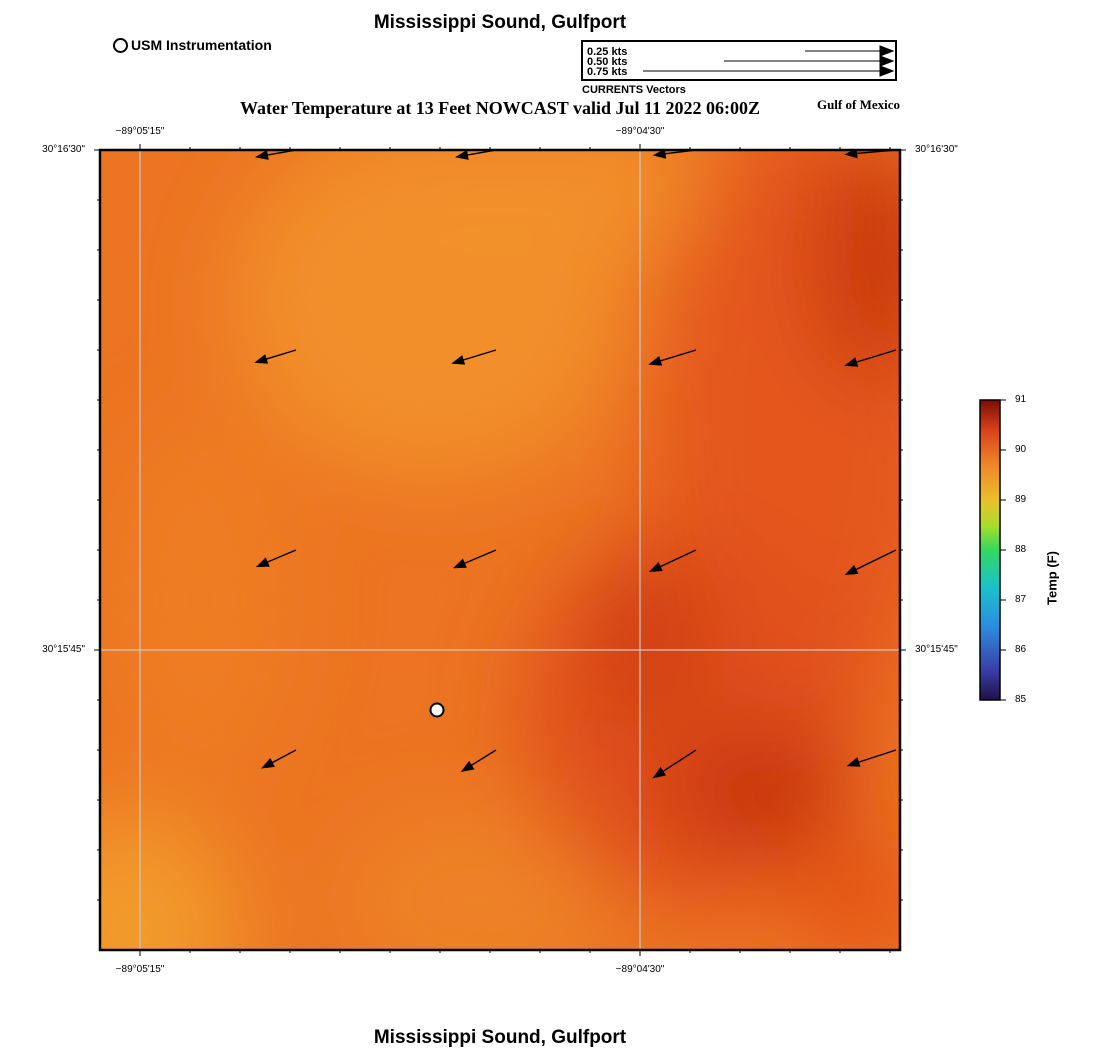  I want to click on temp-zone-cool-top, so click(560, 205).